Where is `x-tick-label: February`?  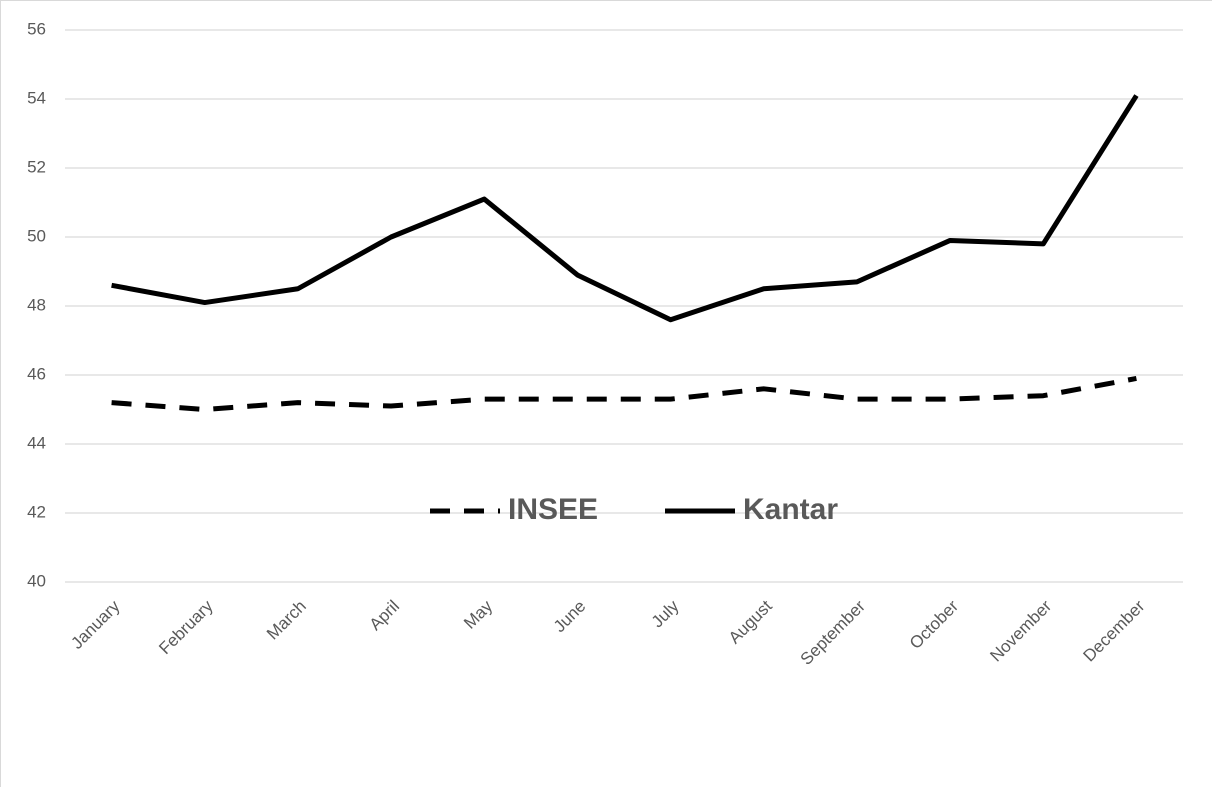
x-tick-label: February is located at coordinates (186, 627).